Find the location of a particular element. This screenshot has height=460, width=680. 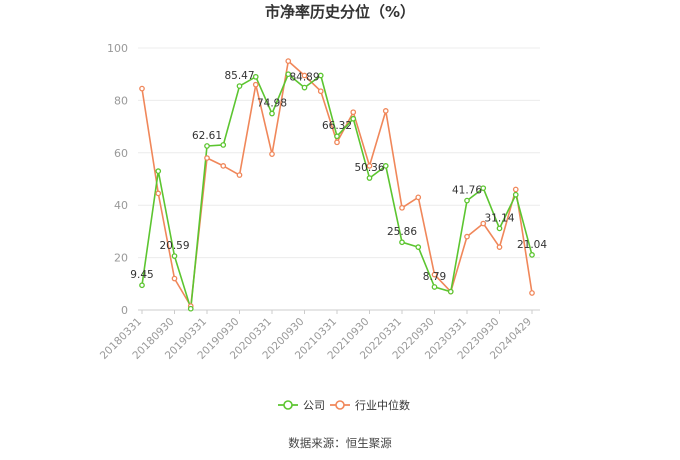

data-label: 31.14 is located at coordinates (499, 218).